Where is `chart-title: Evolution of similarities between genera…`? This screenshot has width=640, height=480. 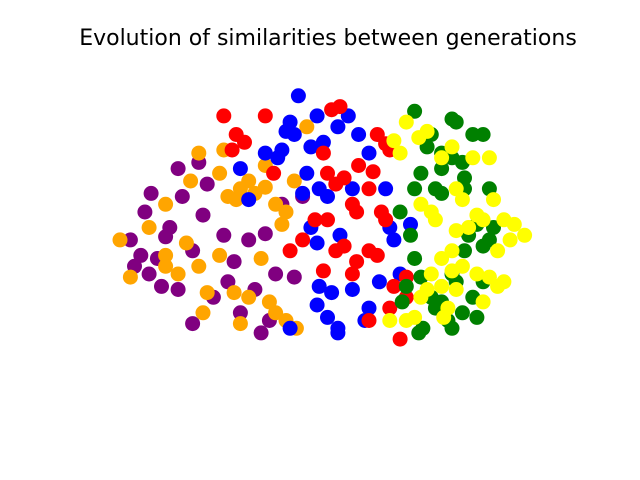
chart-title: Evolution of similarities between genera… is located at coordinates (328, 38).